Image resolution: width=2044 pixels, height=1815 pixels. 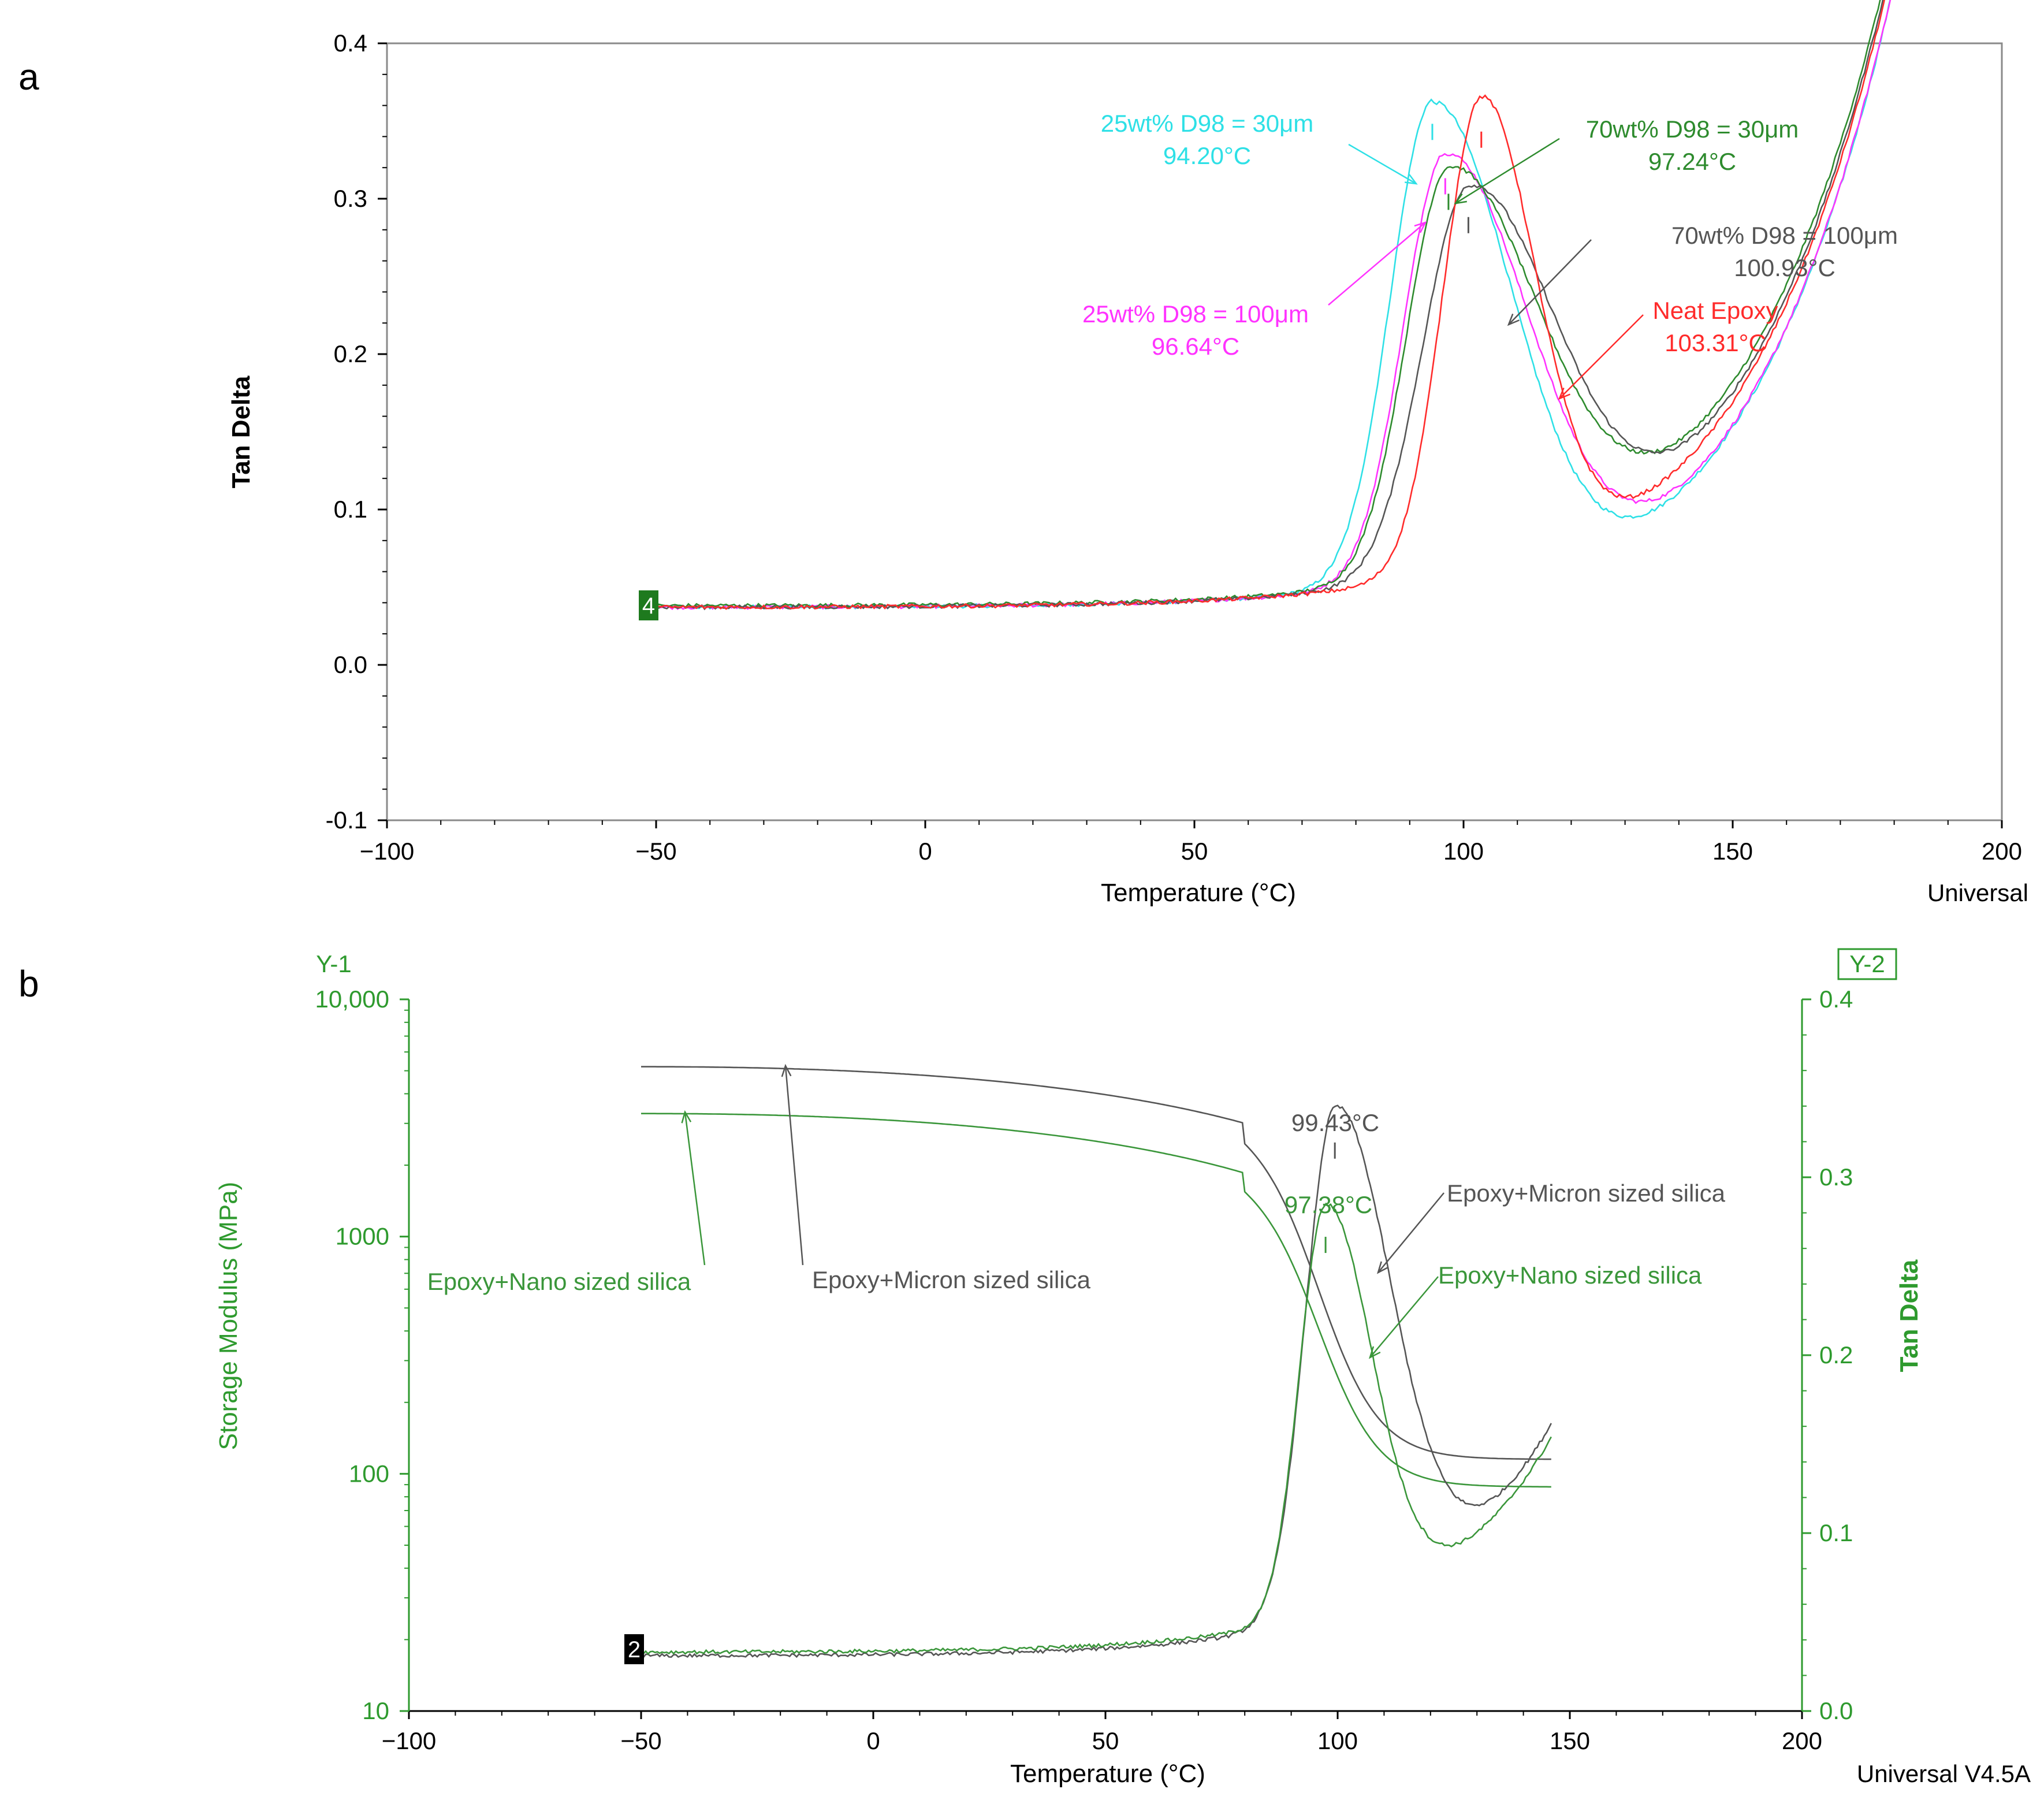 I want to click on x-tick-label-b: 100, so click(x=1338, y=1740).